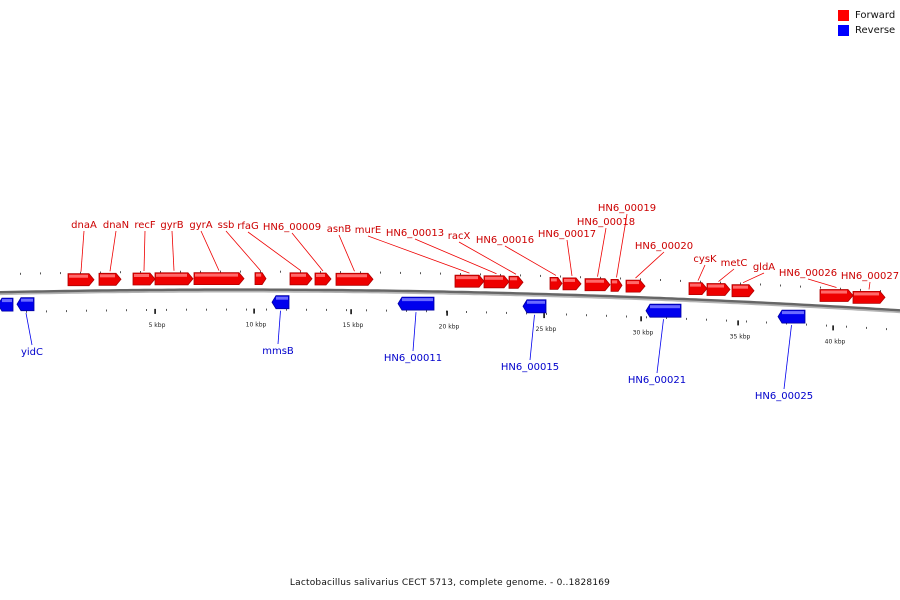  Describe the element at coordinates (764, 267) in the screenshot. I see `gene-label: gldA` at that location.